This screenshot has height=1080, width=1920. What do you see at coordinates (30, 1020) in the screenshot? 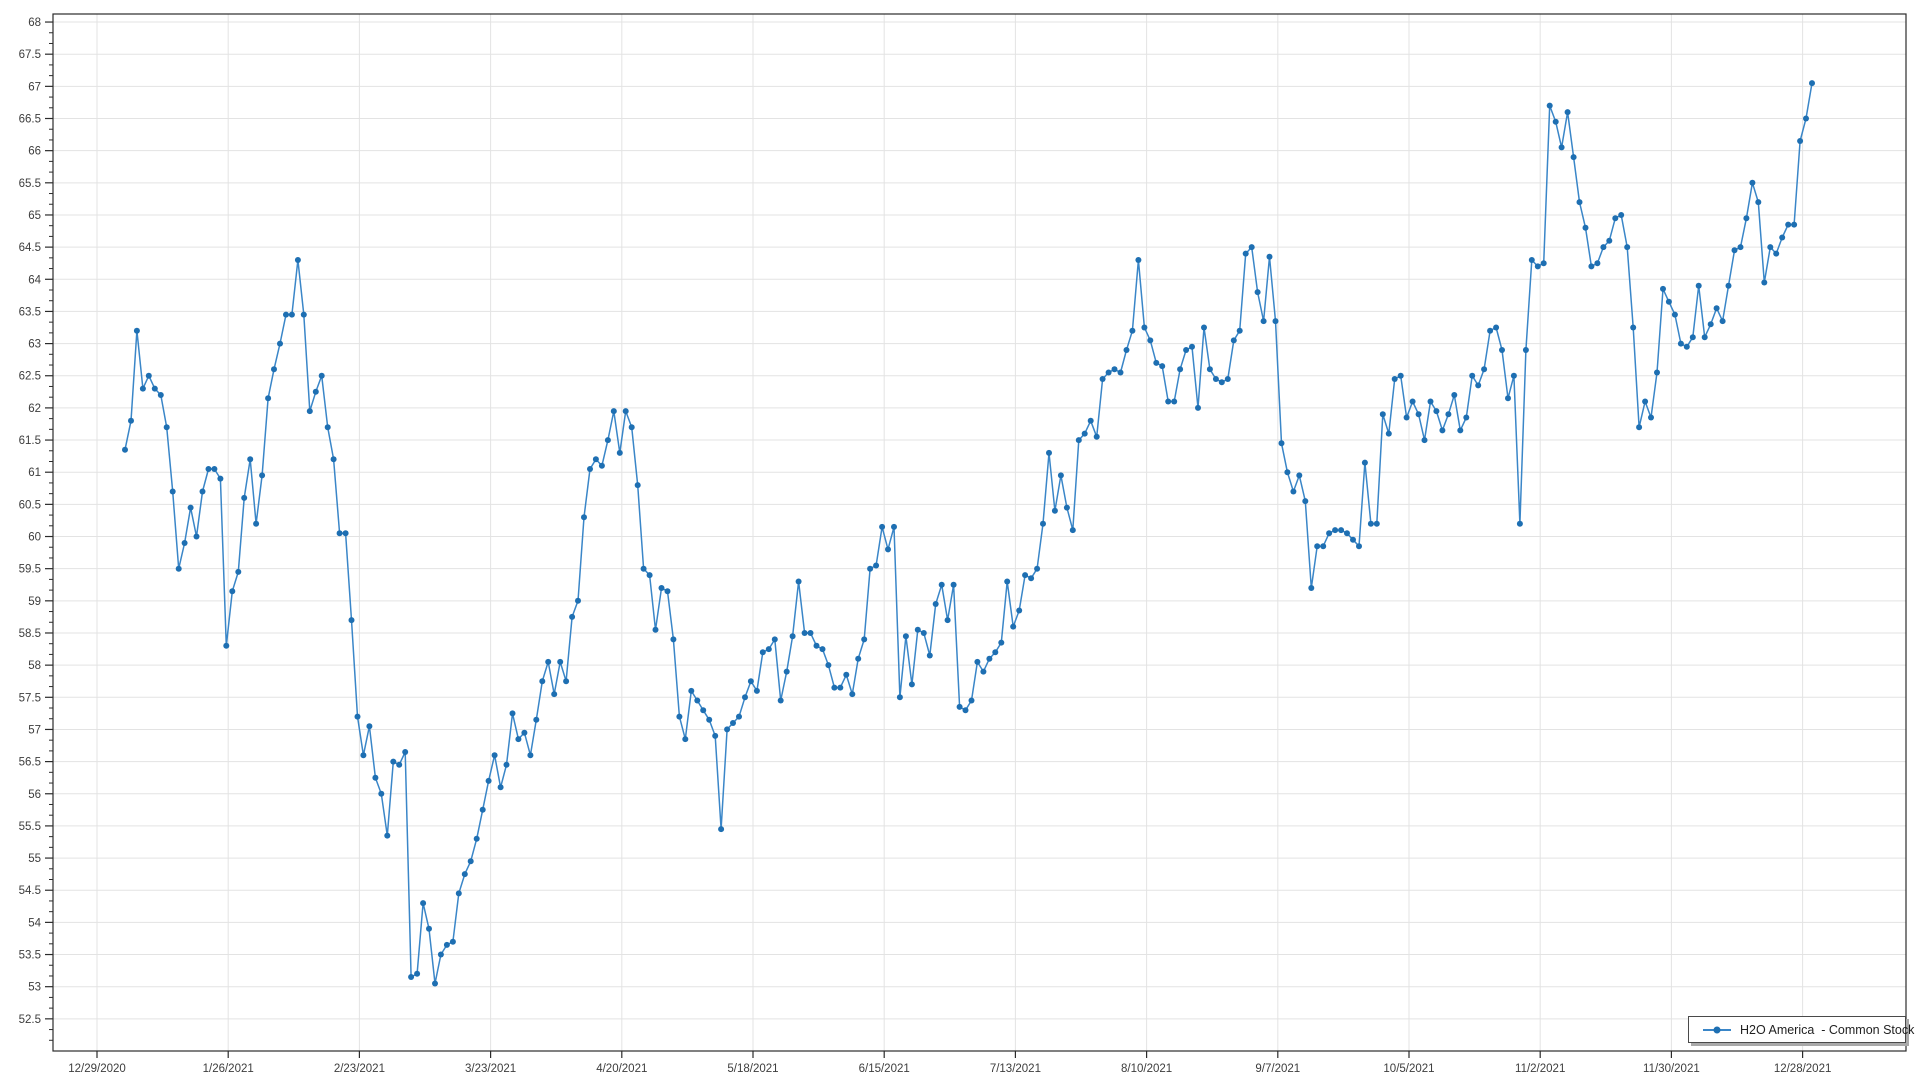
I see `y-tick-label: 52.5` at bounding box center [30, 1020].